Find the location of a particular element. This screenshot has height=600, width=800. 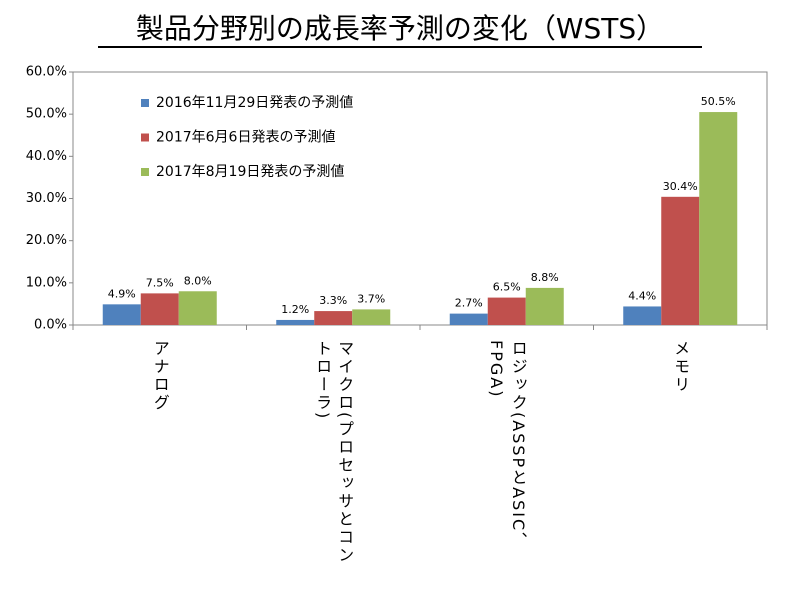

data-label: 6.5% is located at coordinates (507, 287).